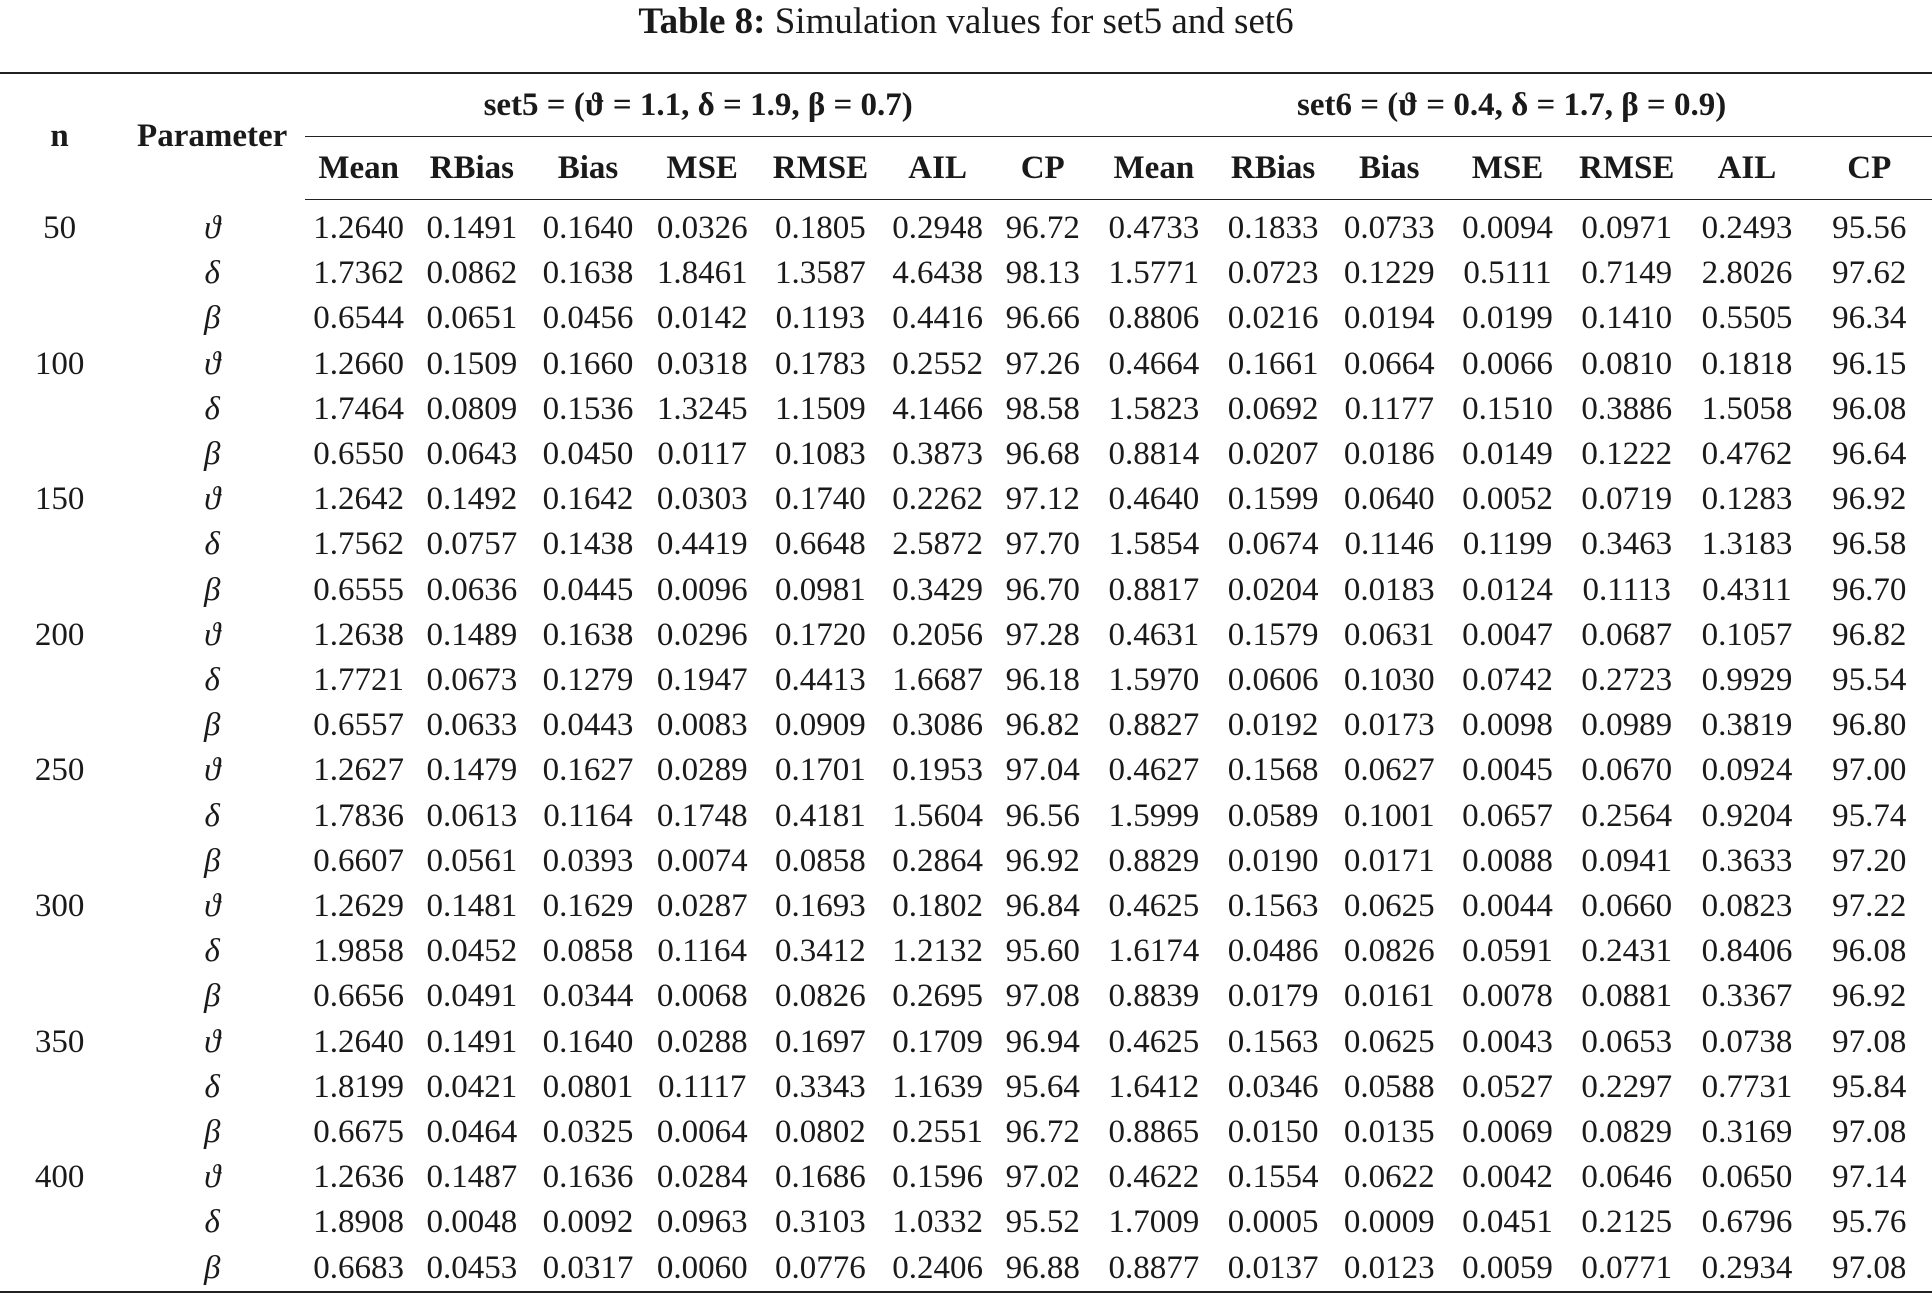 This screenshot has height=1300, width=1932. What do you see at coordinates (1042, 634) in the screenshot?
I see `cell-set5-cp: 97.28` at bounding box center [1042, 634].